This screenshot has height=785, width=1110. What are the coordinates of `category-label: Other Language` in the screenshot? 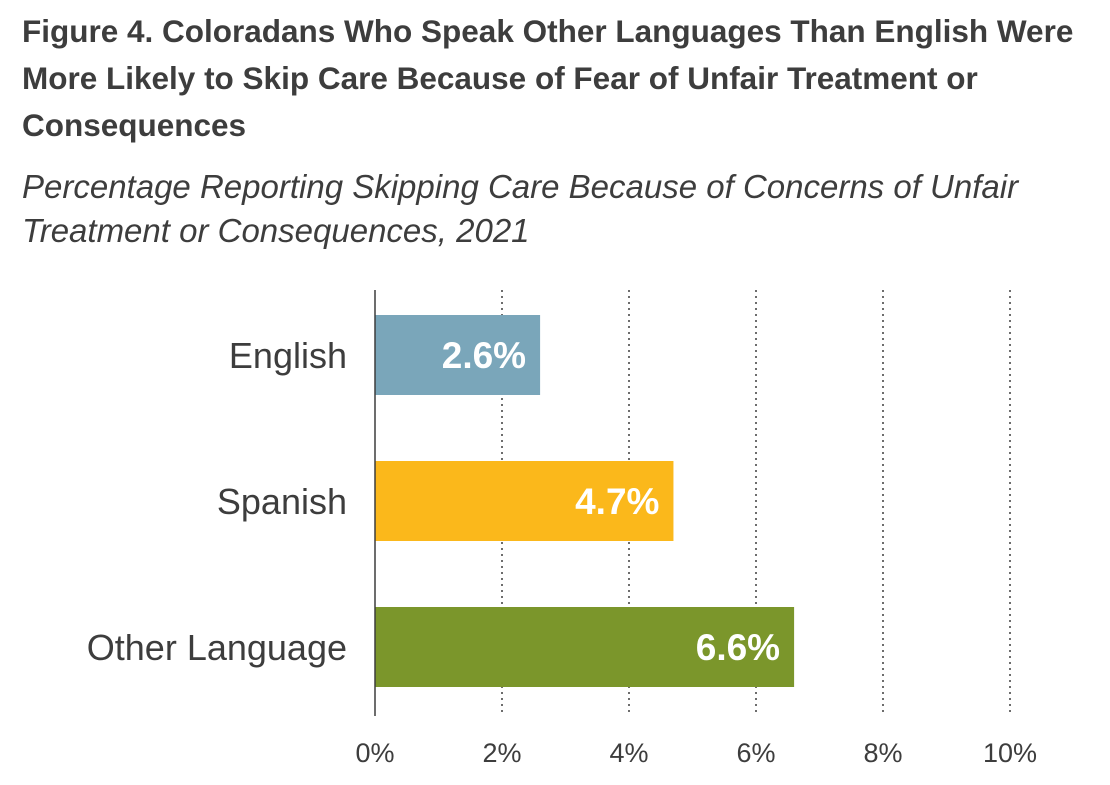 It's located at (217, 647).